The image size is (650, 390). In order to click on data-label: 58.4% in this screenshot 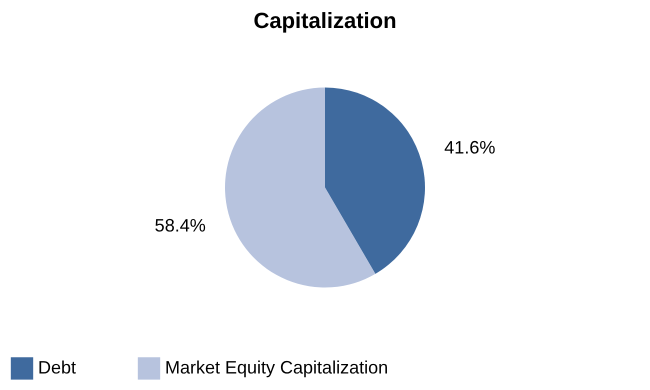, I will do `click(180, 226)`.